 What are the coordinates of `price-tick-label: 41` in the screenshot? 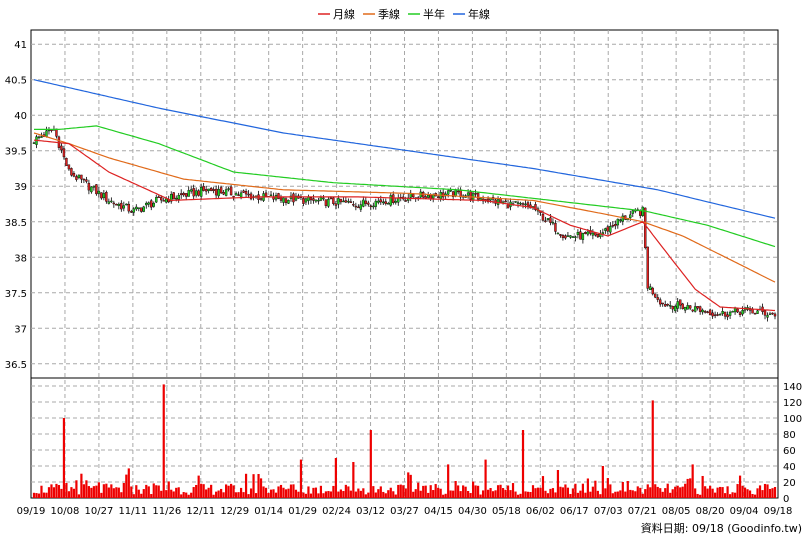 It's located at (20, 45).